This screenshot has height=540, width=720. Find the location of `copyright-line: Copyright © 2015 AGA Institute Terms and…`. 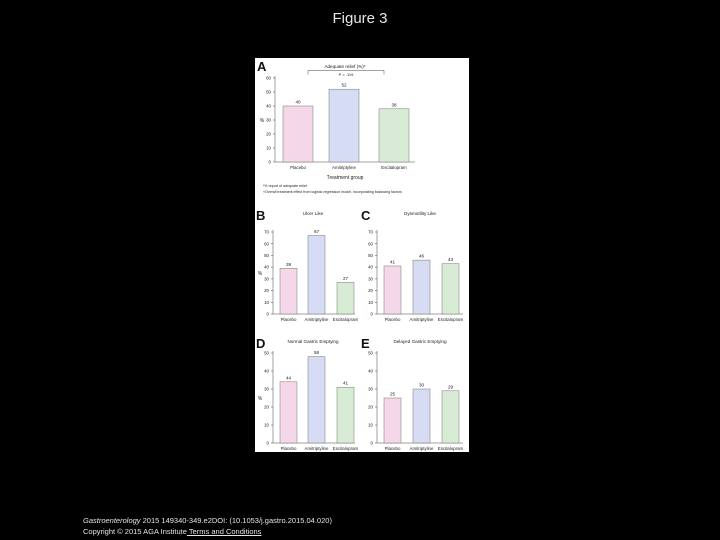

copyright-line: Copyright © 2015 AGA Institute Terms and… is located at coordinates (207, 531).